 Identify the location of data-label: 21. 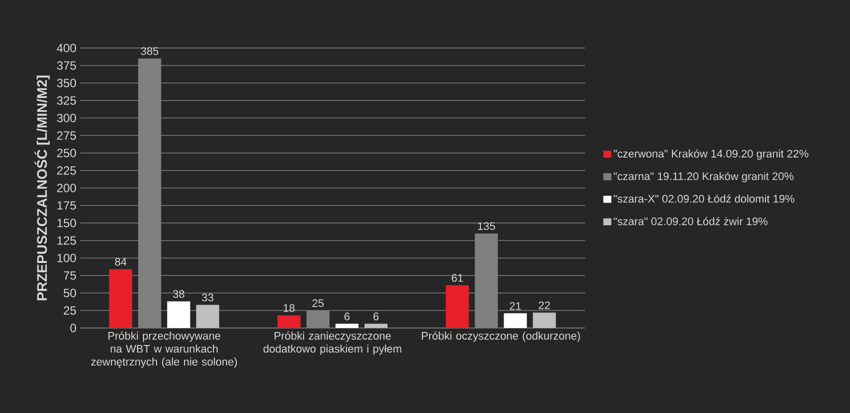
(515, 306).